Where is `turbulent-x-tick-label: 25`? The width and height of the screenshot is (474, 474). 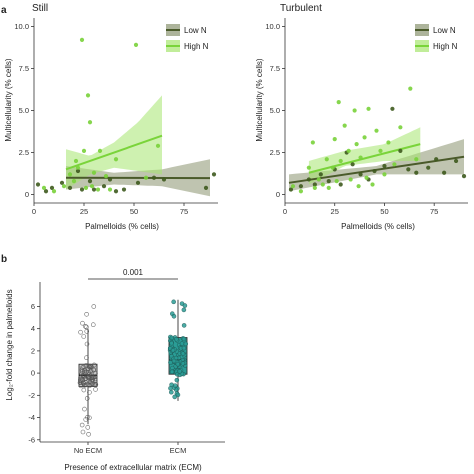
turbulent-x-tick-label: 25 is located at coordinates (335, 211).